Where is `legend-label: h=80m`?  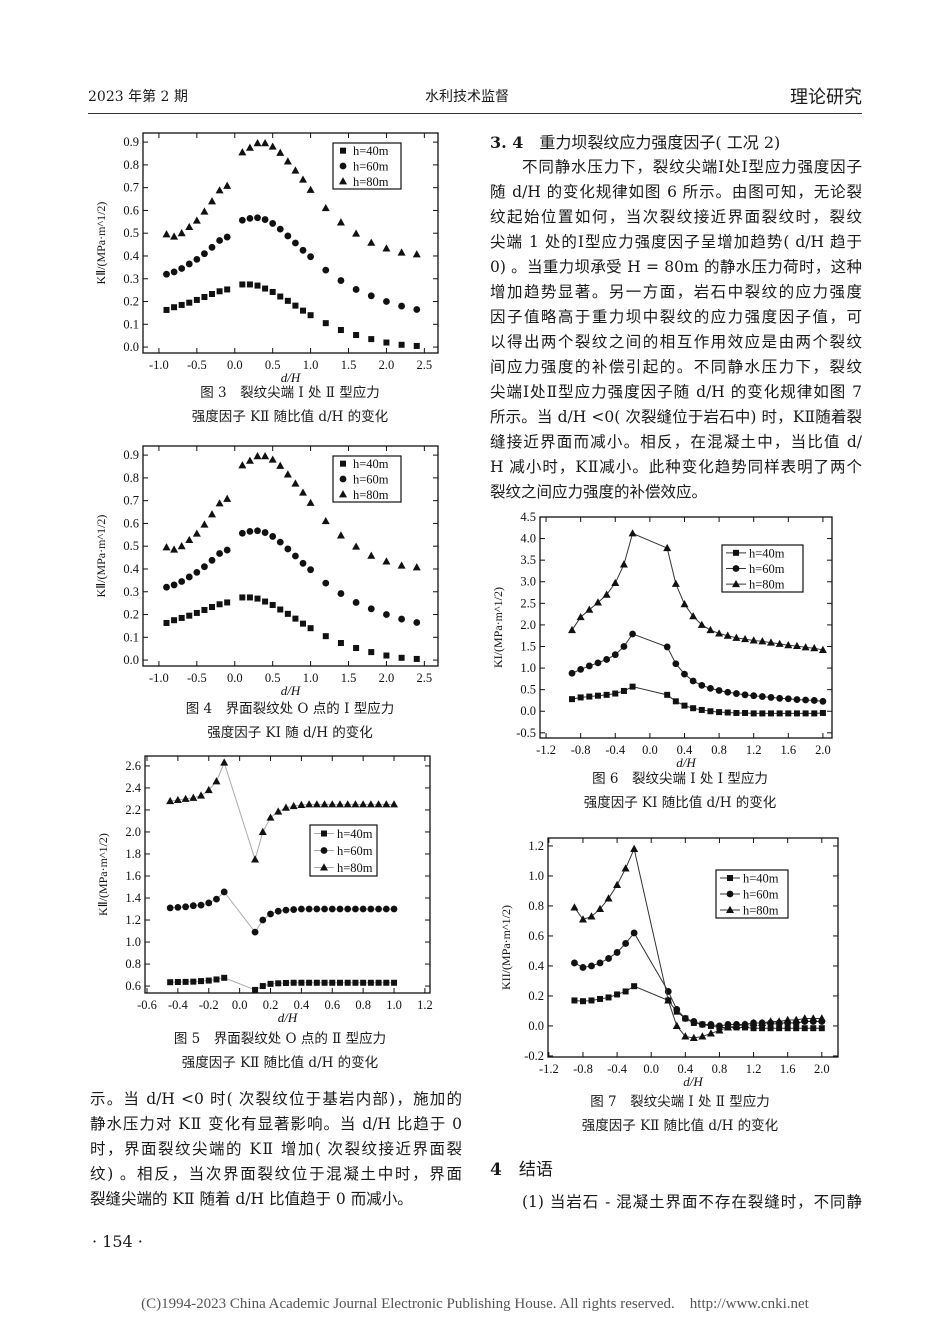 legend-label: h=80m is located at coordinates (761, 911).